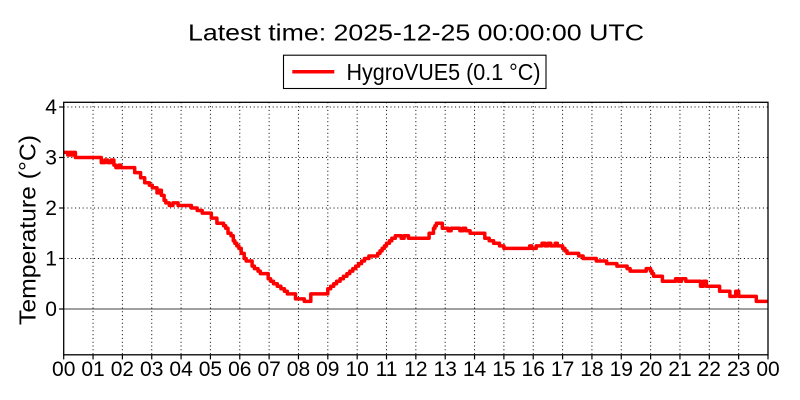  I want to click on svg-text: 21, so click(679, 369).